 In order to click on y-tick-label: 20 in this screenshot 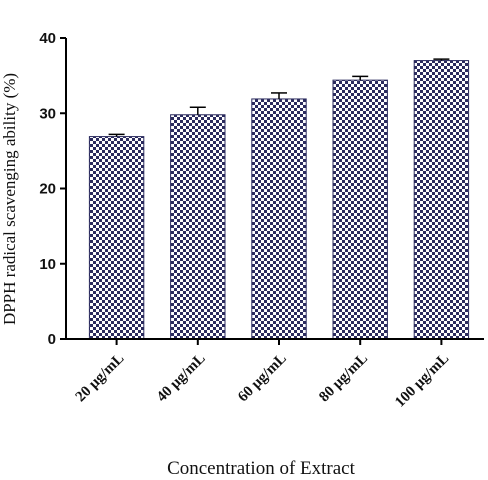, I will do `click(47, 189)`.